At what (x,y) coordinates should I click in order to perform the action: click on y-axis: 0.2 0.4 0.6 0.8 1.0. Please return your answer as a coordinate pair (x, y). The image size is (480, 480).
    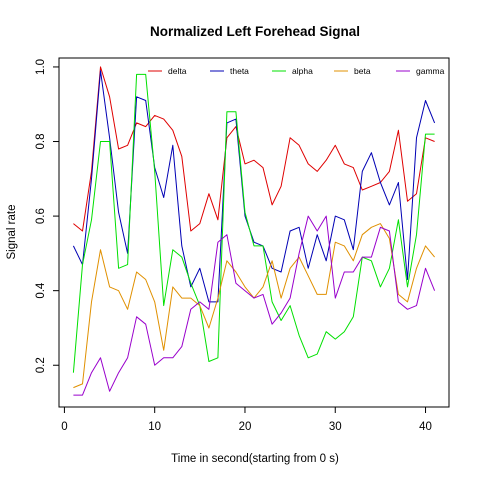
    Looking at the image, I should click on (47, 216).